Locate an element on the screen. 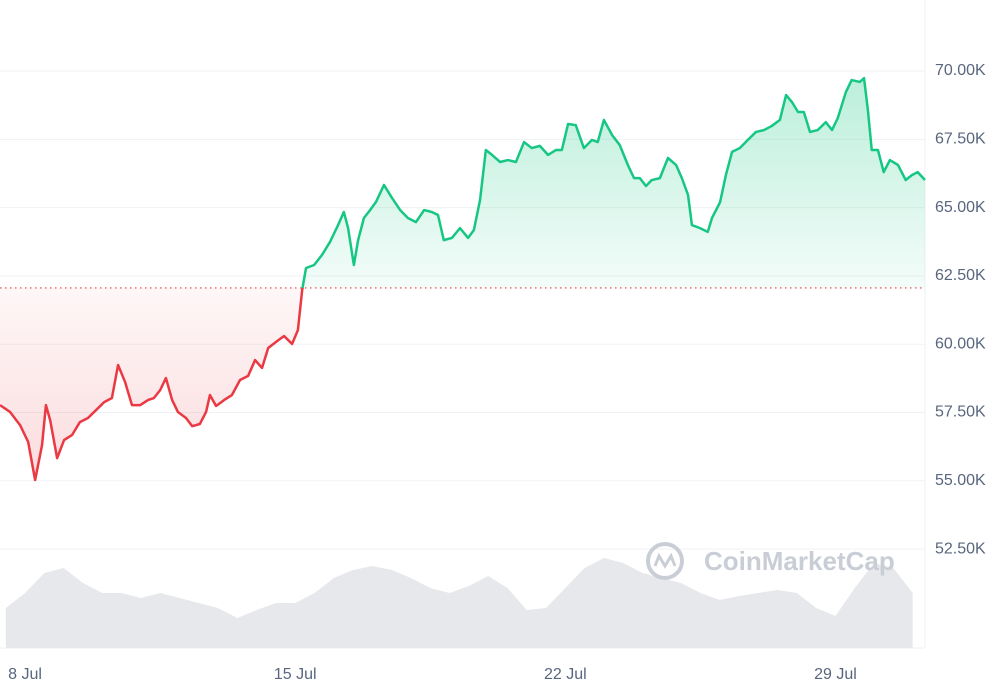 The width and height of the screenshot is (1000, 684). y-tick-label: 55.00K is located at coordinates (960, 480).